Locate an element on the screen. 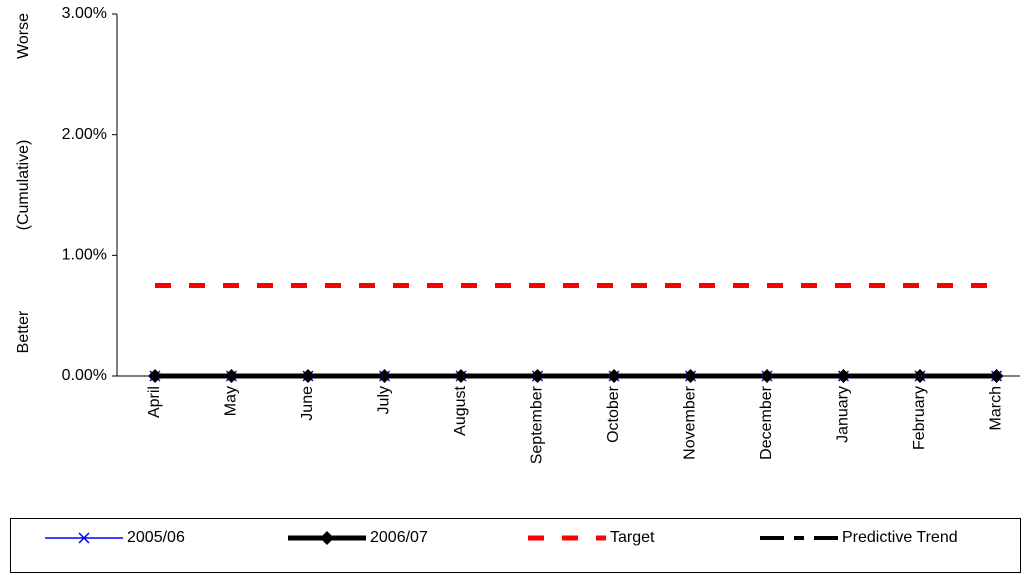  x-tick-label: September is located at coordinates (537, 424).